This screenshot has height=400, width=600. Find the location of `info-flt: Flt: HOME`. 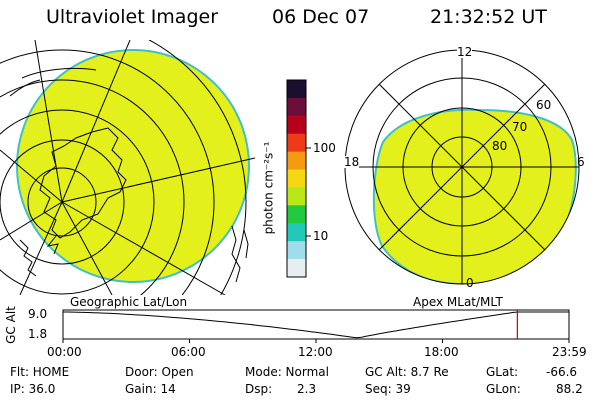

info-flt: Flt: HOME is located at coordinates (40, 372).